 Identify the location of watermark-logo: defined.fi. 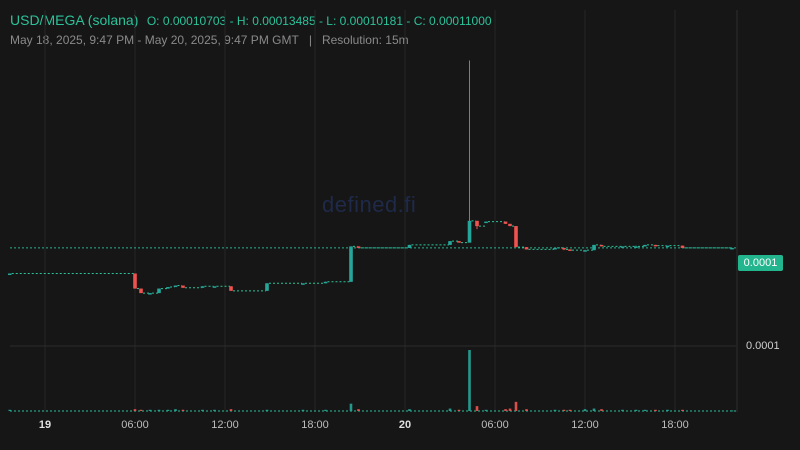
(369, 204).